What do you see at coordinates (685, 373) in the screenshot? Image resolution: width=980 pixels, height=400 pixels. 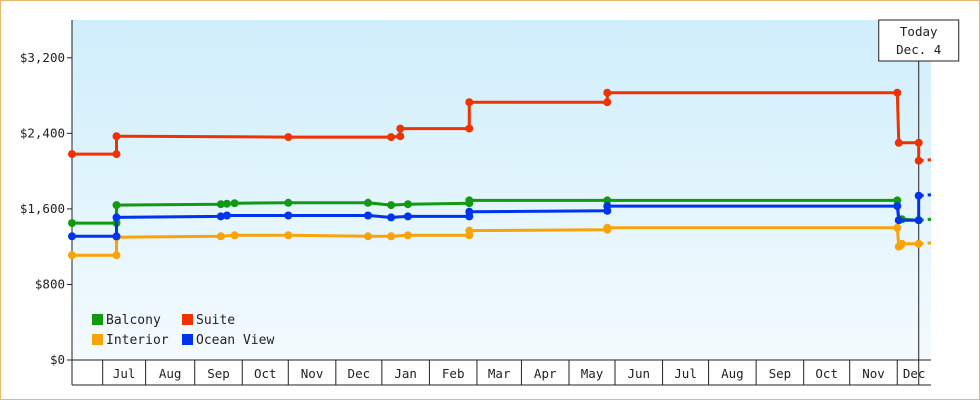 I see `x-tick-label: Jul` at bounding box center [685, 373].